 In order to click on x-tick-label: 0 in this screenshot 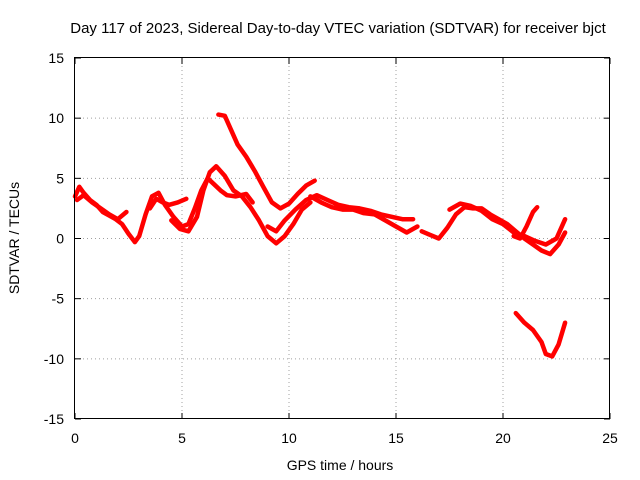, I will do `click(75, 438)`.